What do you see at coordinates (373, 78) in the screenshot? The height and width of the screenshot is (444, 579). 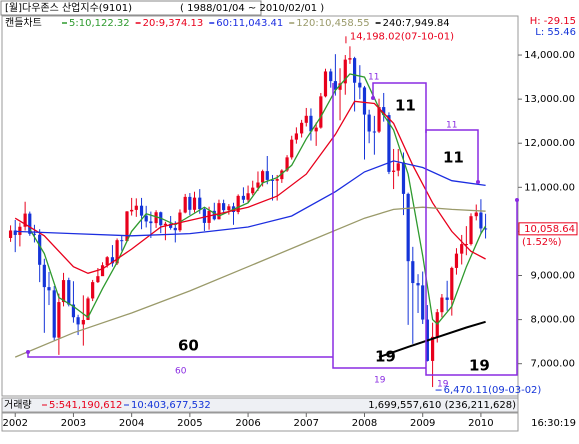 I see `period-count-small: 11` at bounding box center [373, 78].